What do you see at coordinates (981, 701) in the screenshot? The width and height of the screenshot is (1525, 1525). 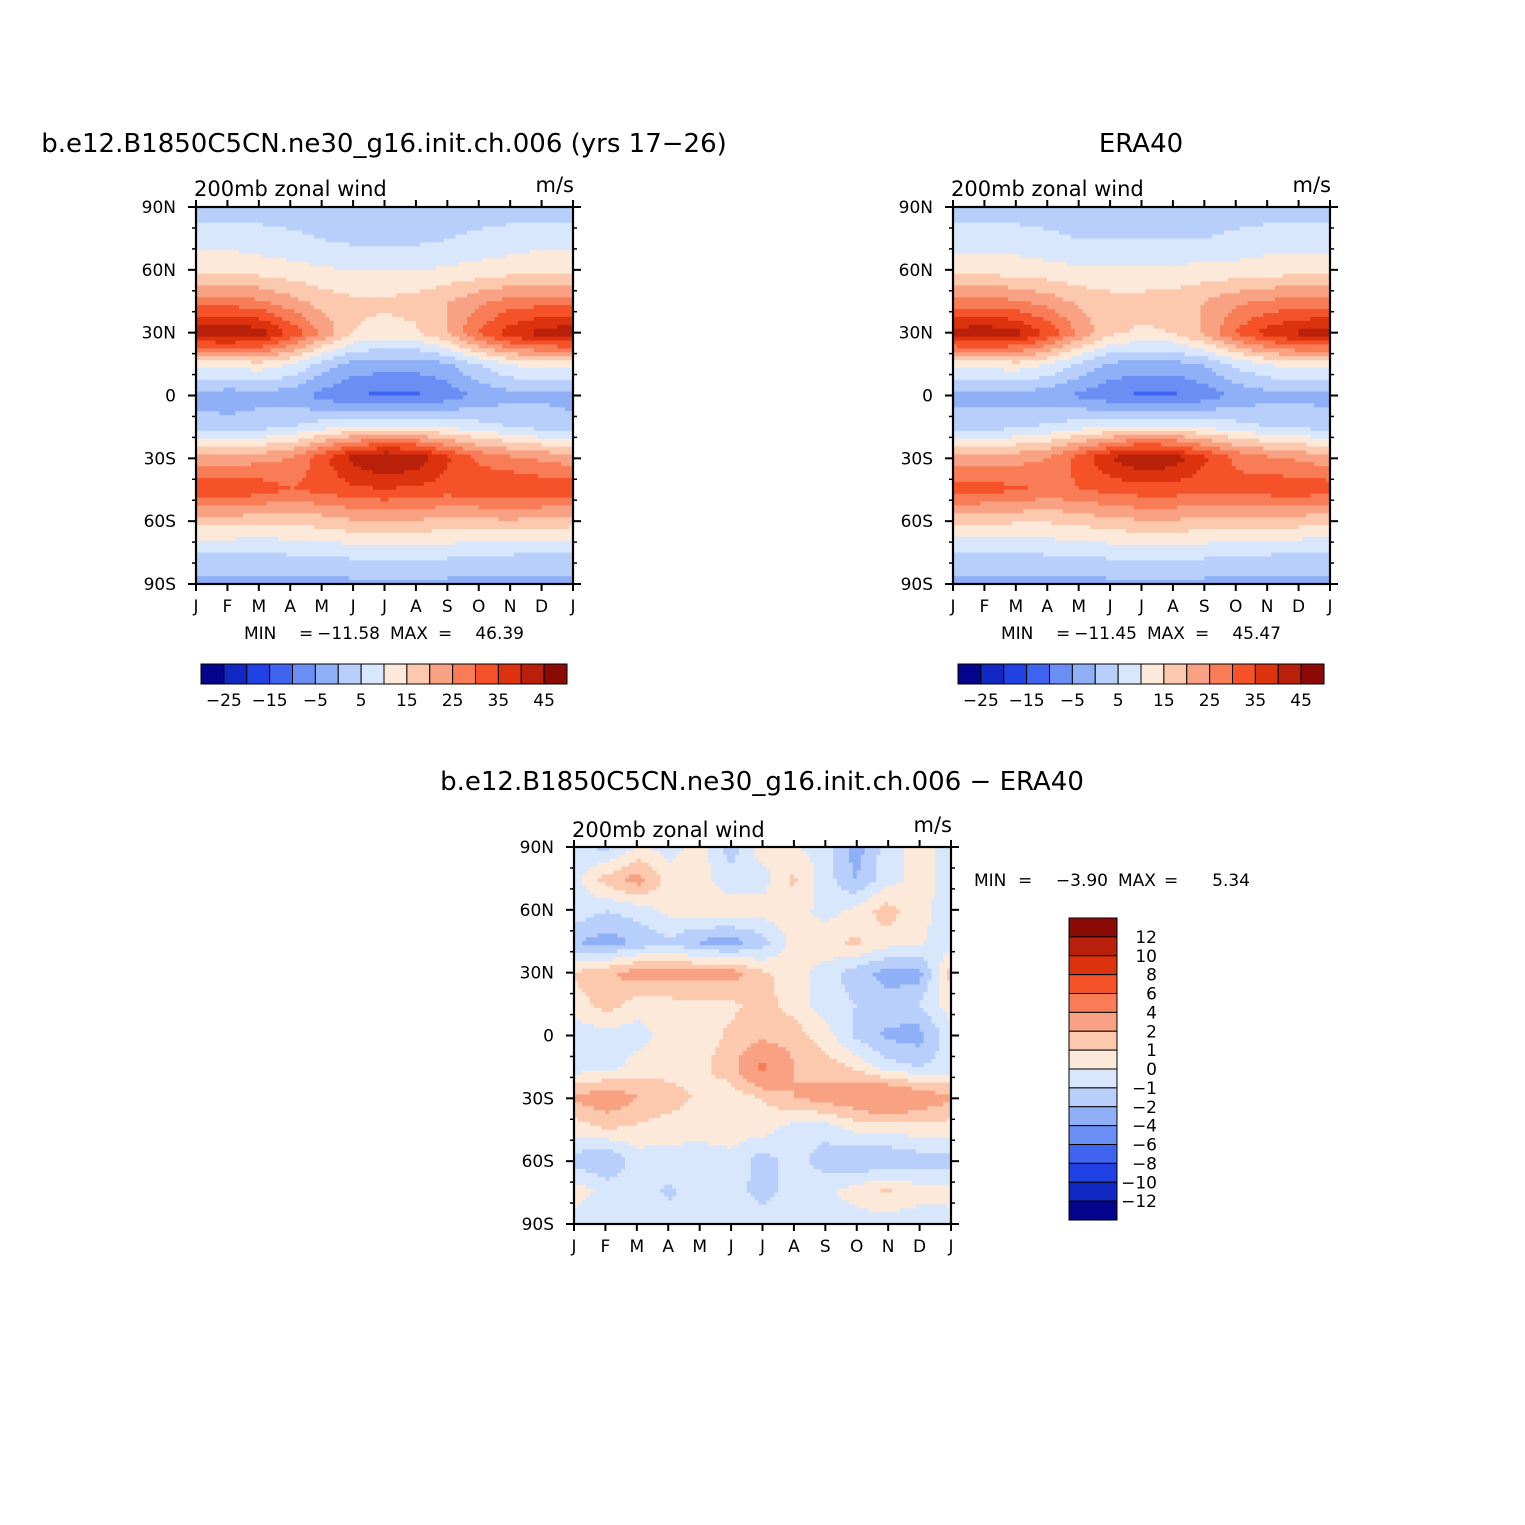 I see `colorbar-label: −25` at bounding box center [981, 701].